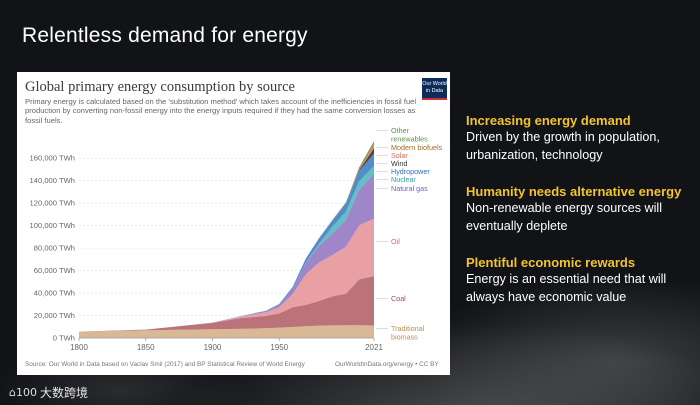  I want to click on y-tick-label: 120,000 TWh, so click(52, 203).